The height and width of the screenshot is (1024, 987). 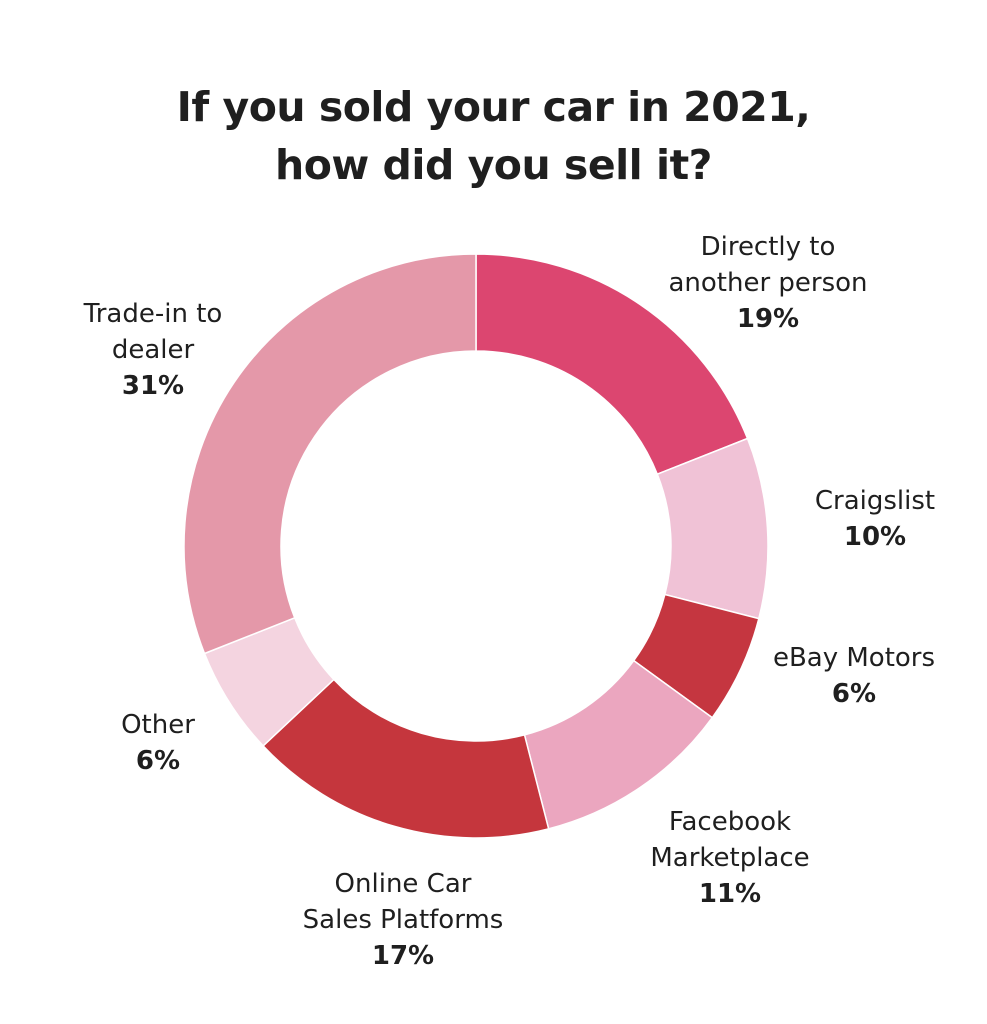 What do you see at coordinates (768, 247) in the screenshot?
I see `slice-label-line: Directly to` at bounding box center [768, 247].